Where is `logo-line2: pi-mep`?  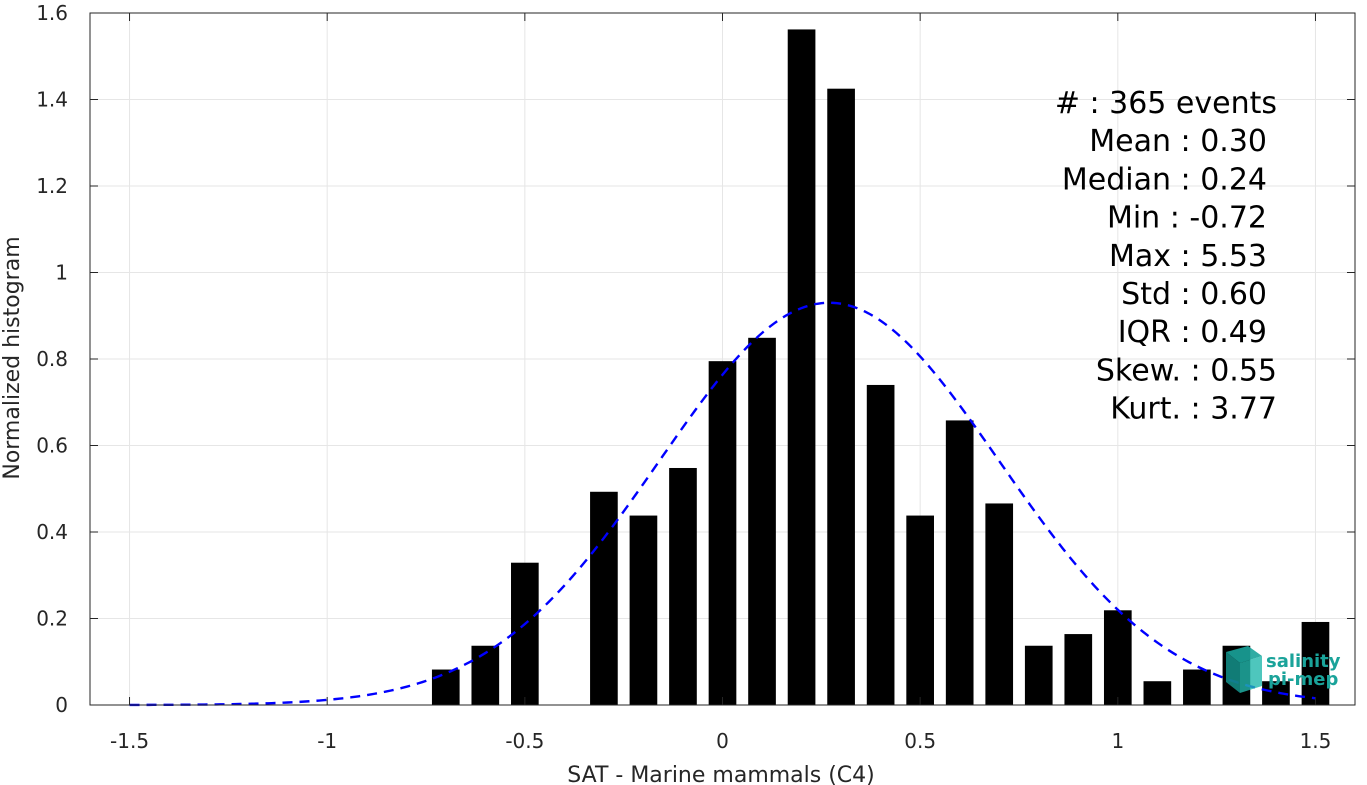 logo-line2: pi-mep is located at coordinates (1303, 679).